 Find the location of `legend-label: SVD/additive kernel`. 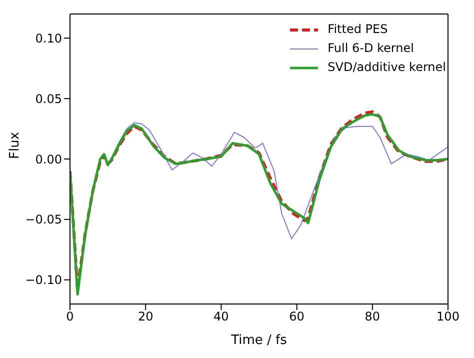

legend-label: SVD/additive kernel is located at coordinates (387, 67).